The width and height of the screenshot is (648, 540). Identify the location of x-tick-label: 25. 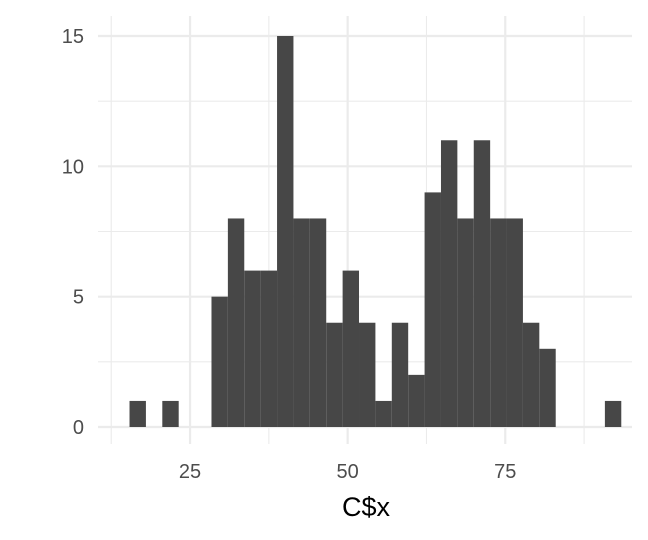
(190, 472).